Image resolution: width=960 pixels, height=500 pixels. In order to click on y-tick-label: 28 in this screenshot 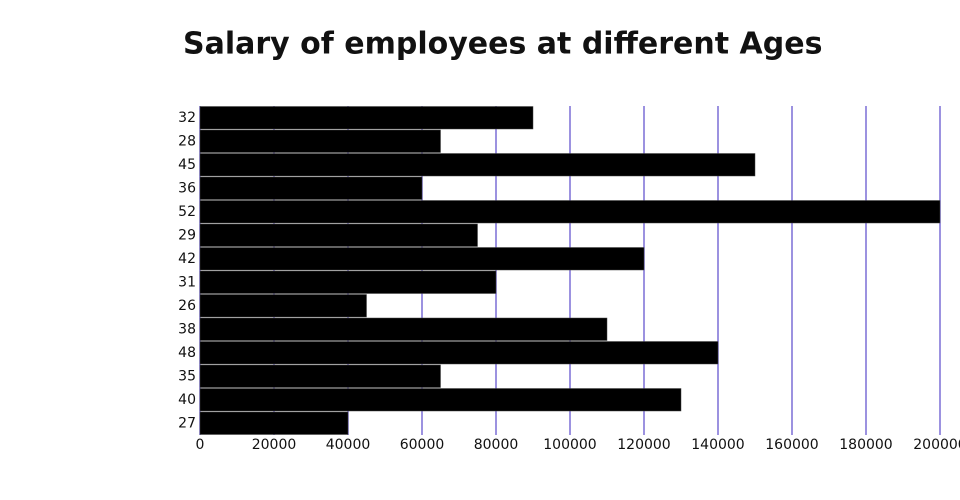, I will do `click(187, 141)`.